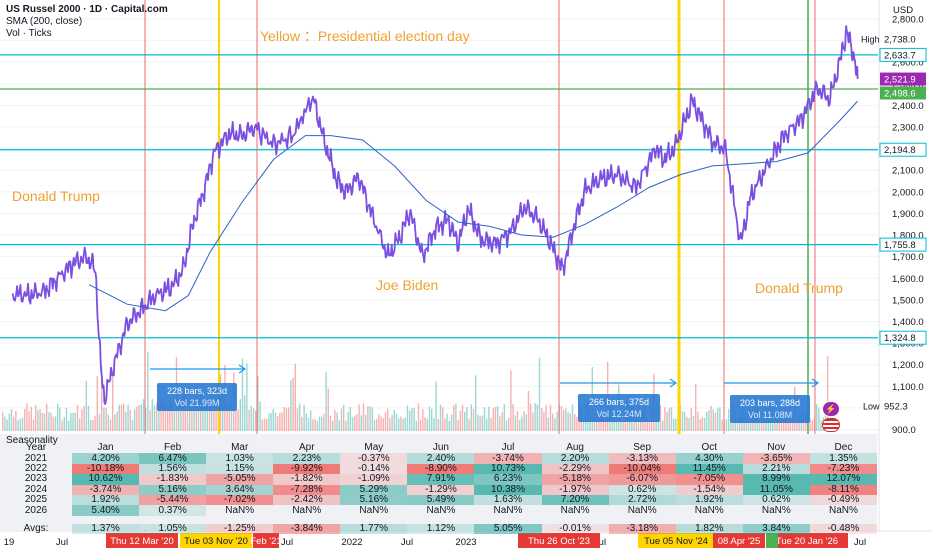  Describe the element at coordinates (29, 33) in the screenshot. I see `vol-legend: Vol · Ticks` at that location.